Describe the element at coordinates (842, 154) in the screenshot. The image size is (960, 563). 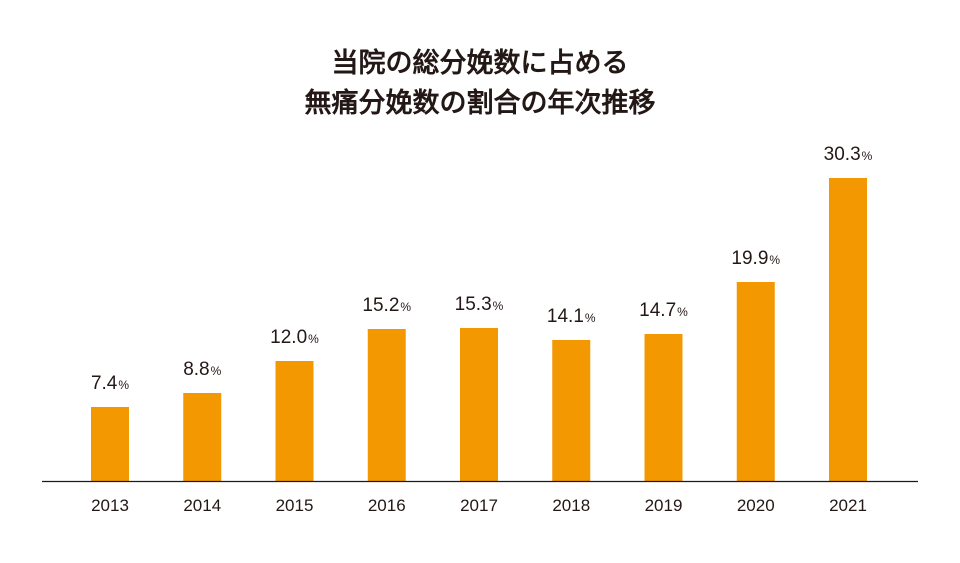
I see `value-label-number: 30.3` at that location.